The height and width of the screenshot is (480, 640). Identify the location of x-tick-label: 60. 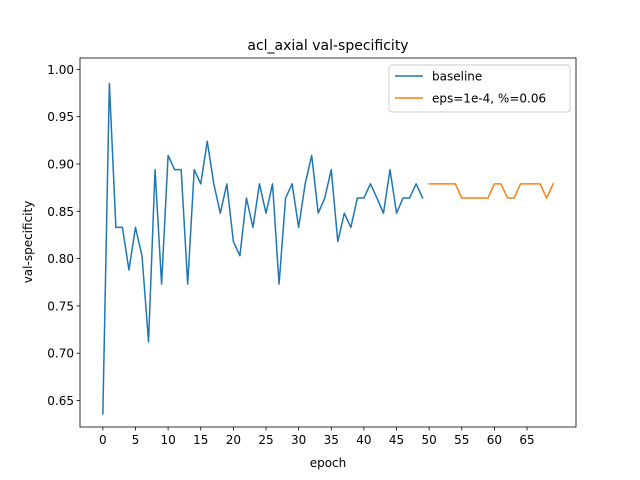
(494, 440).